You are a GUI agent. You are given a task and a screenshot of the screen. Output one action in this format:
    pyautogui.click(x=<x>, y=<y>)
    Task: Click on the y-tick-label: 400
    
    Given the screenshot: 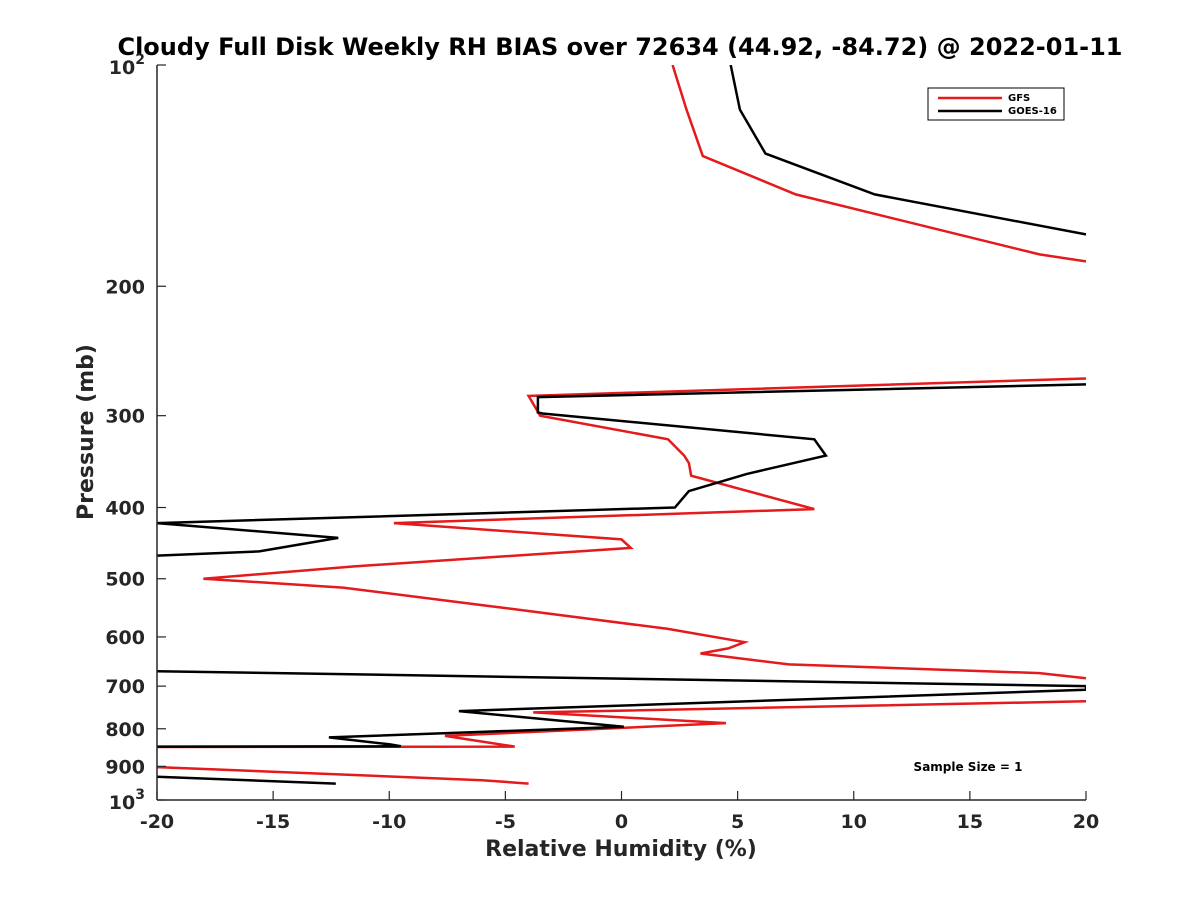 What is the action you would take?
    pyautogui.click(x=125, y=509)
    